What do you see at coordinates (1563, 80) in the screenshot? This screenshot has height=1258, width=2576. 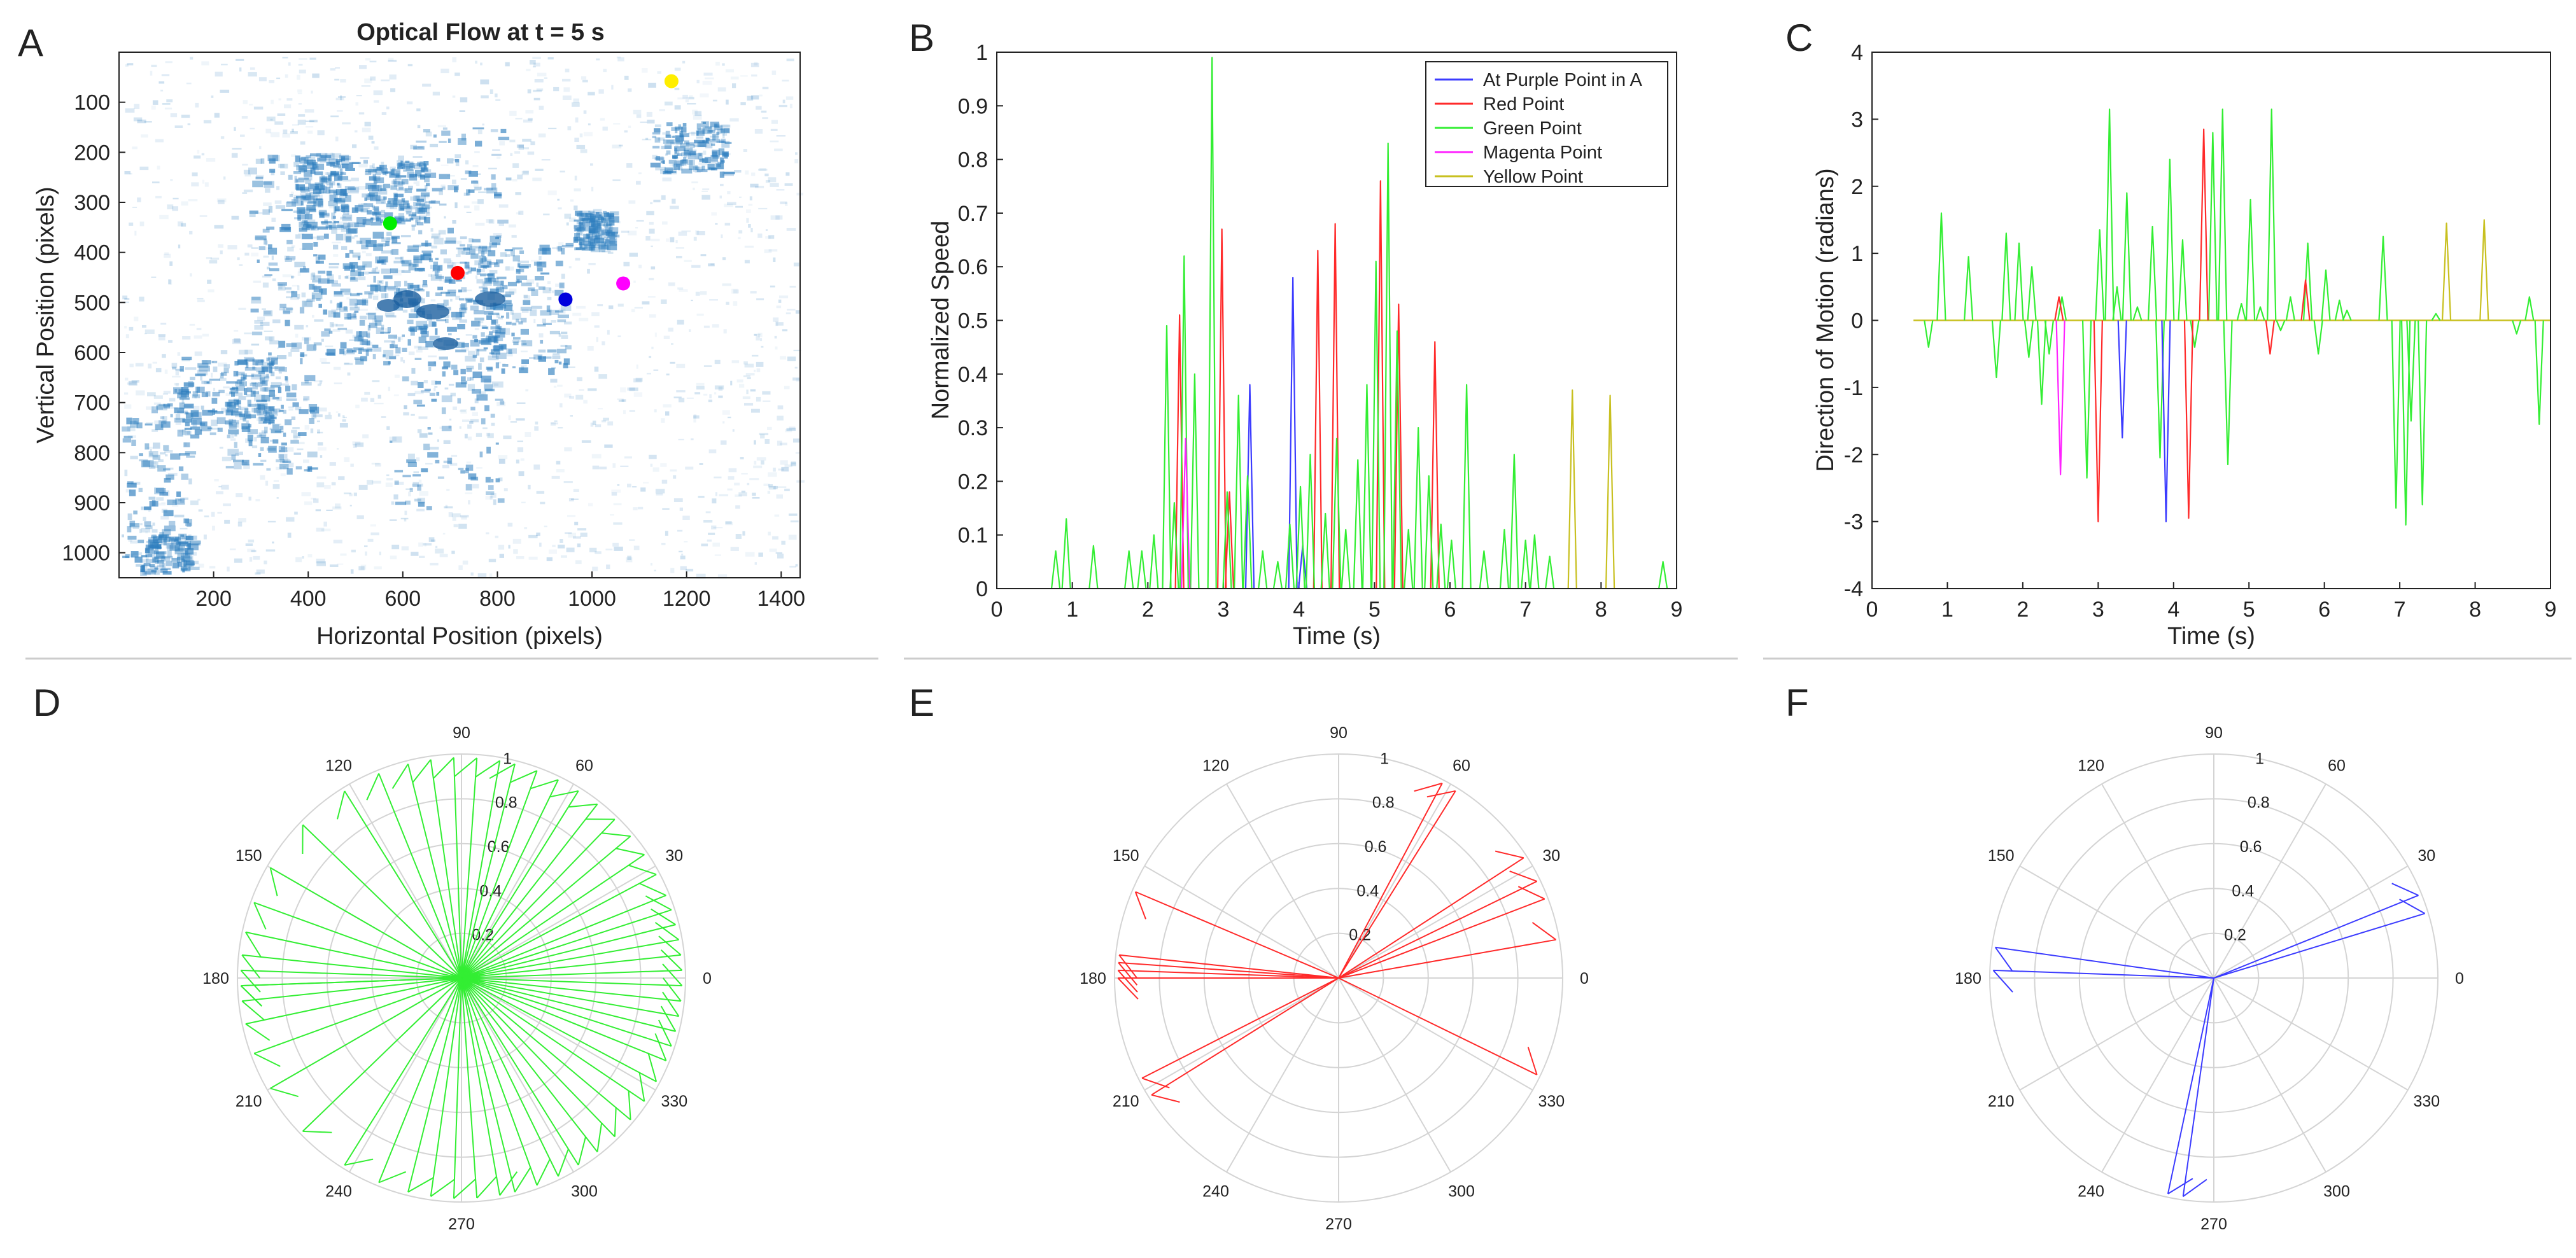 I see `legend-label: At Purple Point in A` at bounding box center [1563, 80].